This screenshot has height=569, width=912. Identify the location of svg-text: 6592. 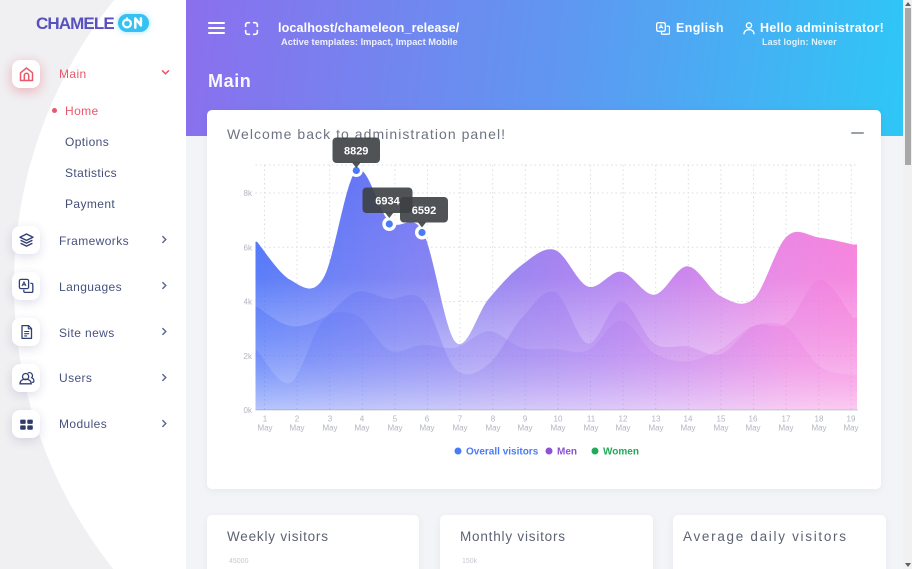
(424, 211).